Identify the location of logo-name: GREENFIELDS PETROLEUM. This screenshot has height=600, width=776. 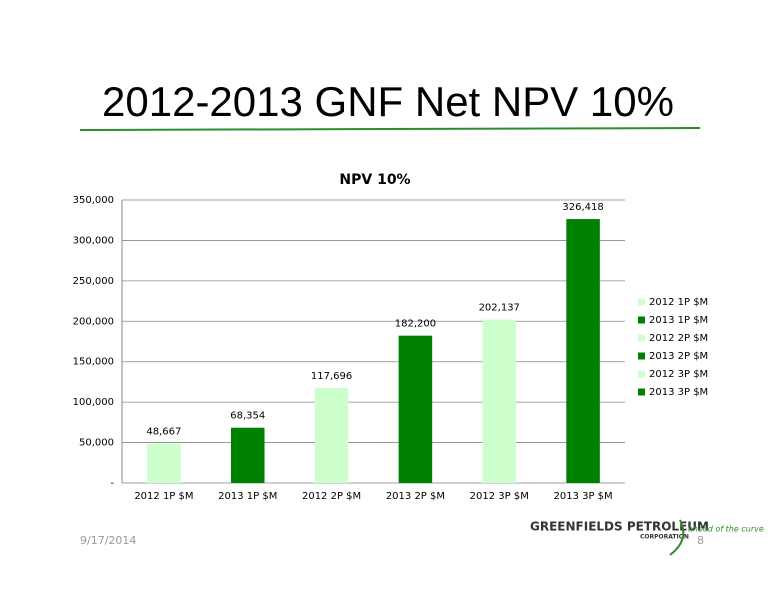
(619, 527).